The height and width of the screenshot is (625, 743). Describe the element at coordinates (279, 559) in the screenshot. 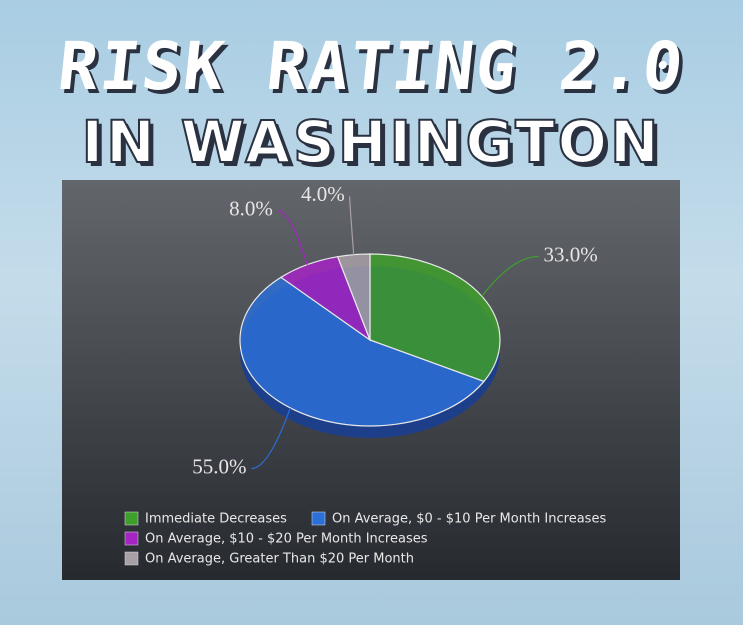

I see `legend-label: On Average, Greater Than $20 Per Month` at that location.